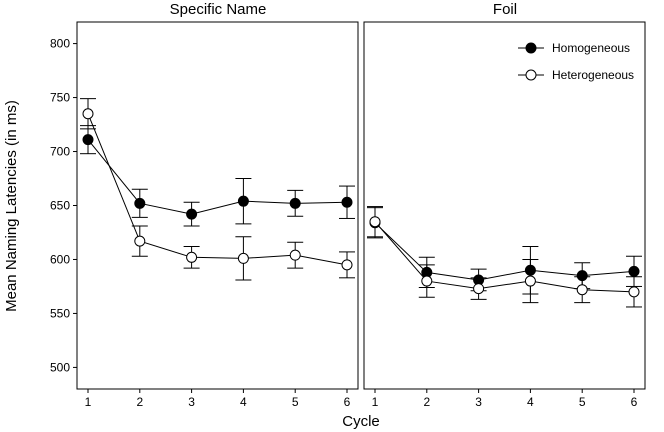  I want to click on x-tick-label-p1-6: 6, so click(634, 402).